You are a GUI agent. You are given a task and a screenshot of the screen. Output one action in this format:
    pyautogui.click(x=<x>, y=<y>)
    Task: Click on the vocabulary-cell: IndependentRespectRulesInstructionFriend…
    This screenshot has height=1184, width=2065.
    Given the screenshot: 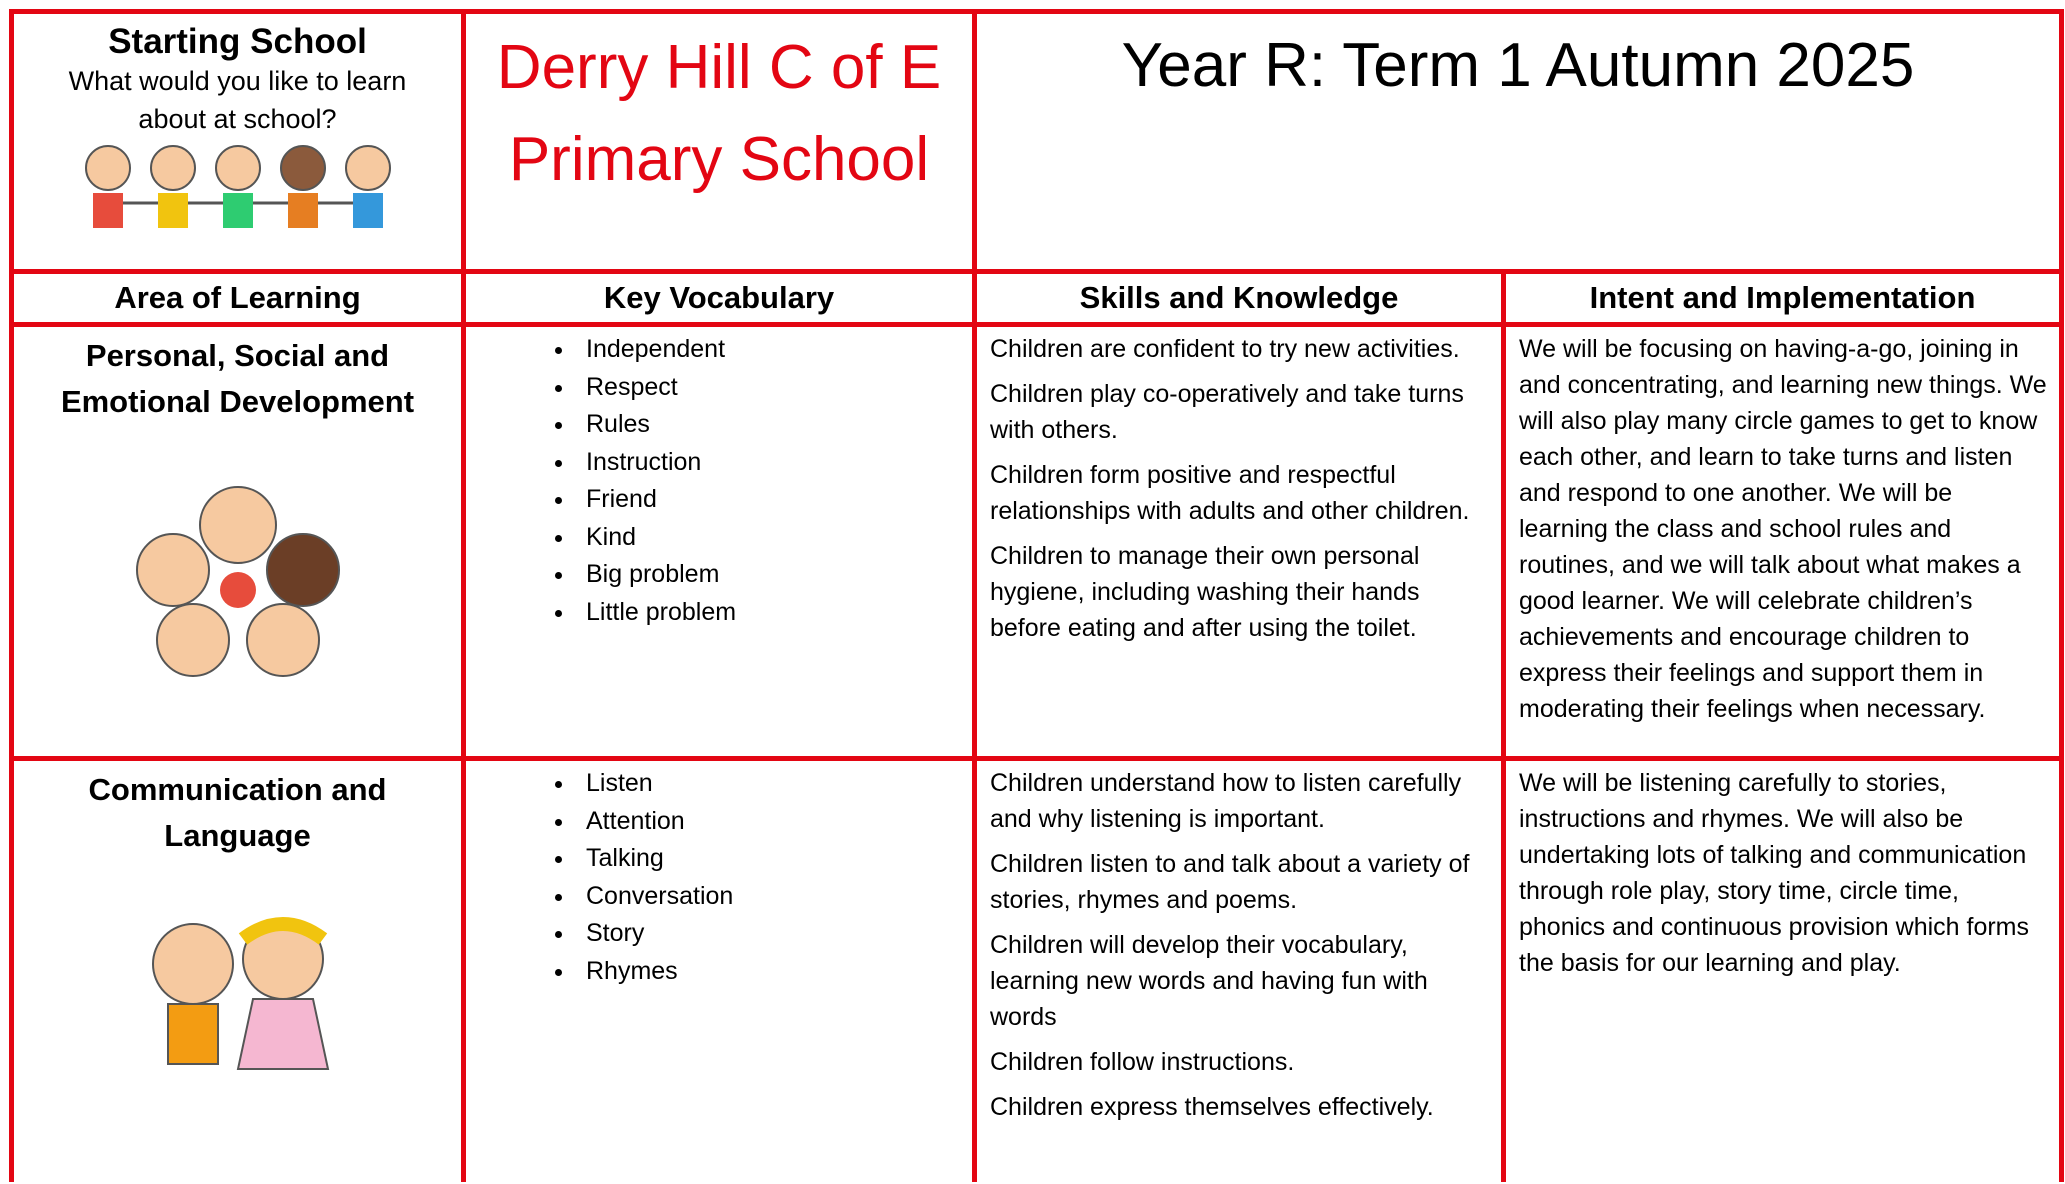 What is the action you would take?
    pyautogui.click(x=719, y=541)
    